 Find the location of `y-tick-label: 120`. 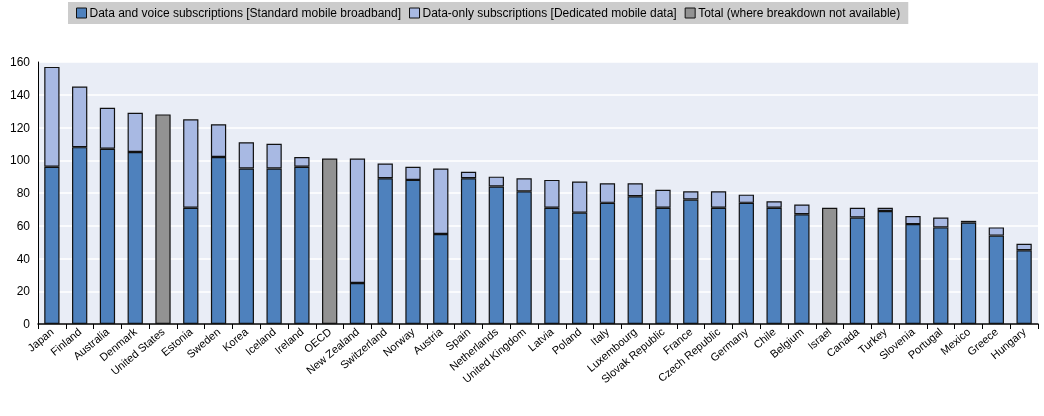

y-tick-label: 120 is located at coordinates (20, 127).